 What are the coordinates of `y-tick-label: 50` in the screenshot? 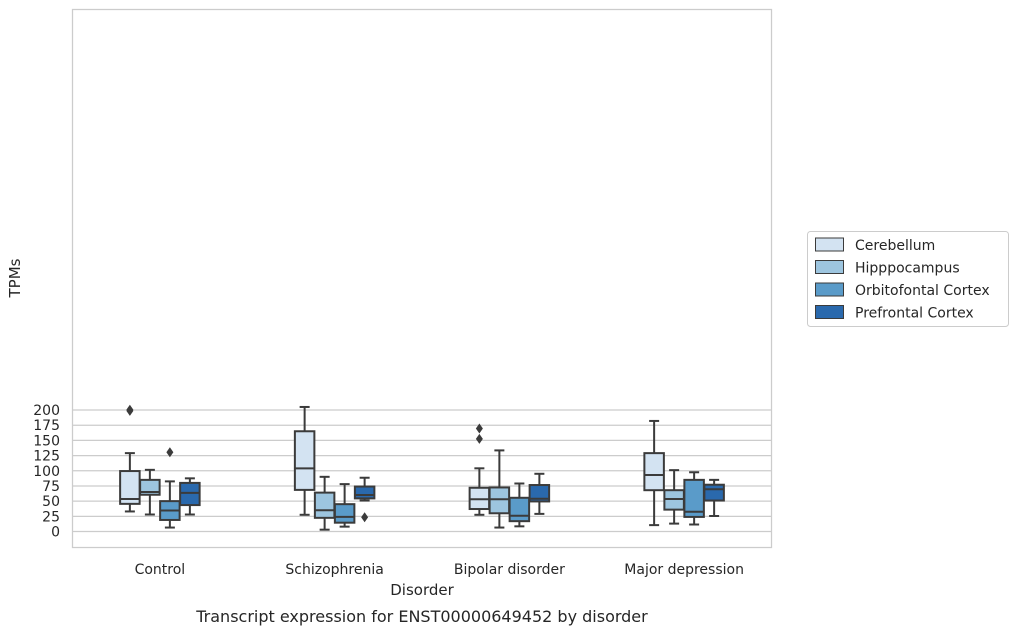 It's located at (51, 502).